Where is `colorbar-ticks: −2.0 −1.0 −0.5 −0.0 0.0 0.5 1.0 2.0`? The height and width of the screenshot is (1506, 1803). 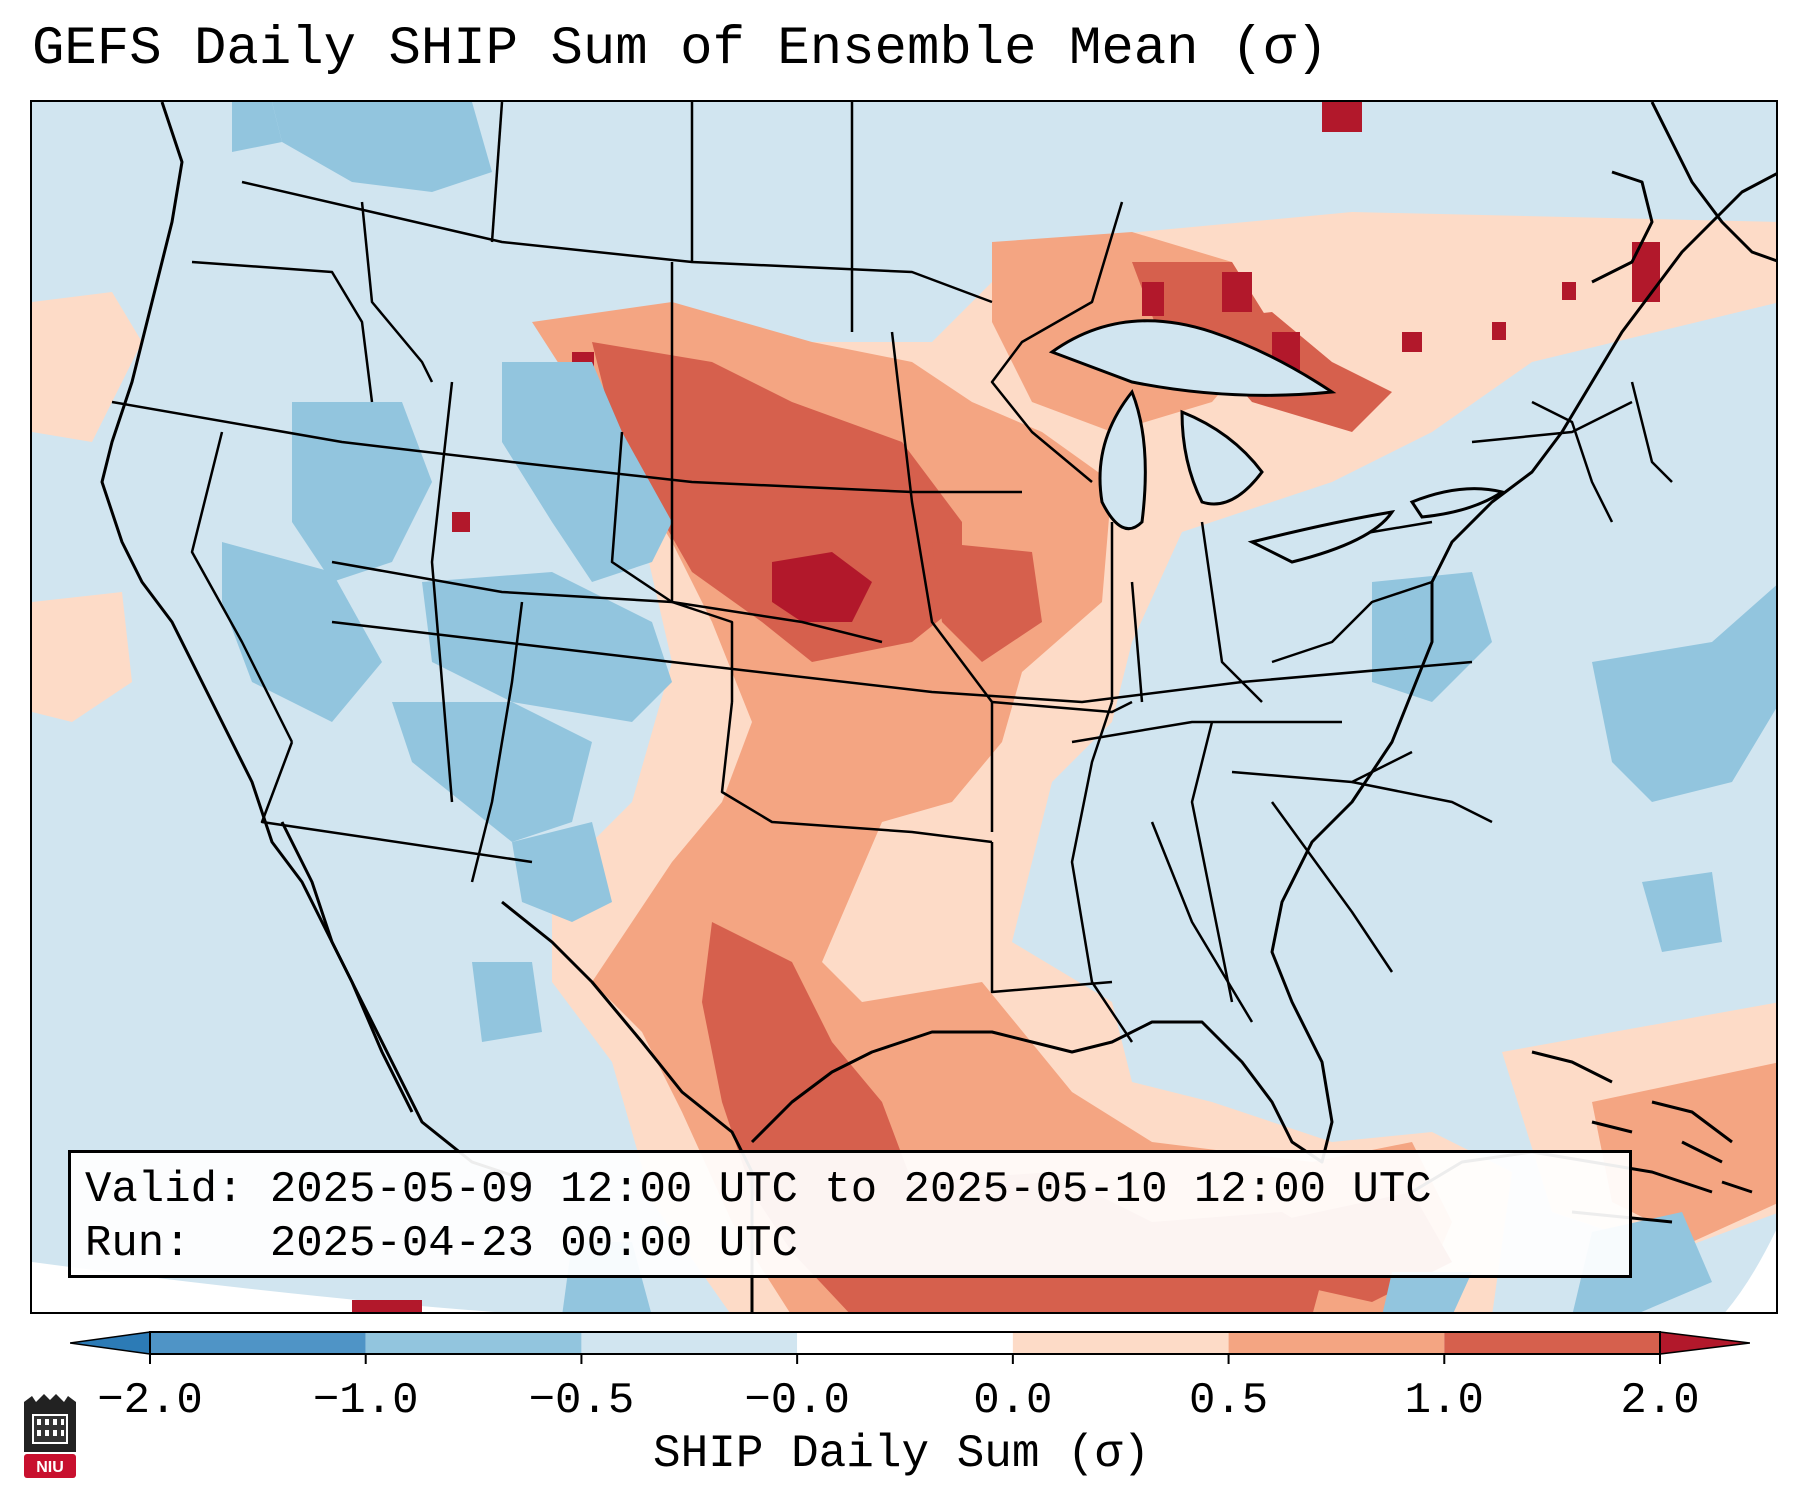 colorbar-ticks: −2.0 −1.0 −0.5 −0.0 0.0 0.5 1.0 2.0 is located at coordinates (898, 1390).